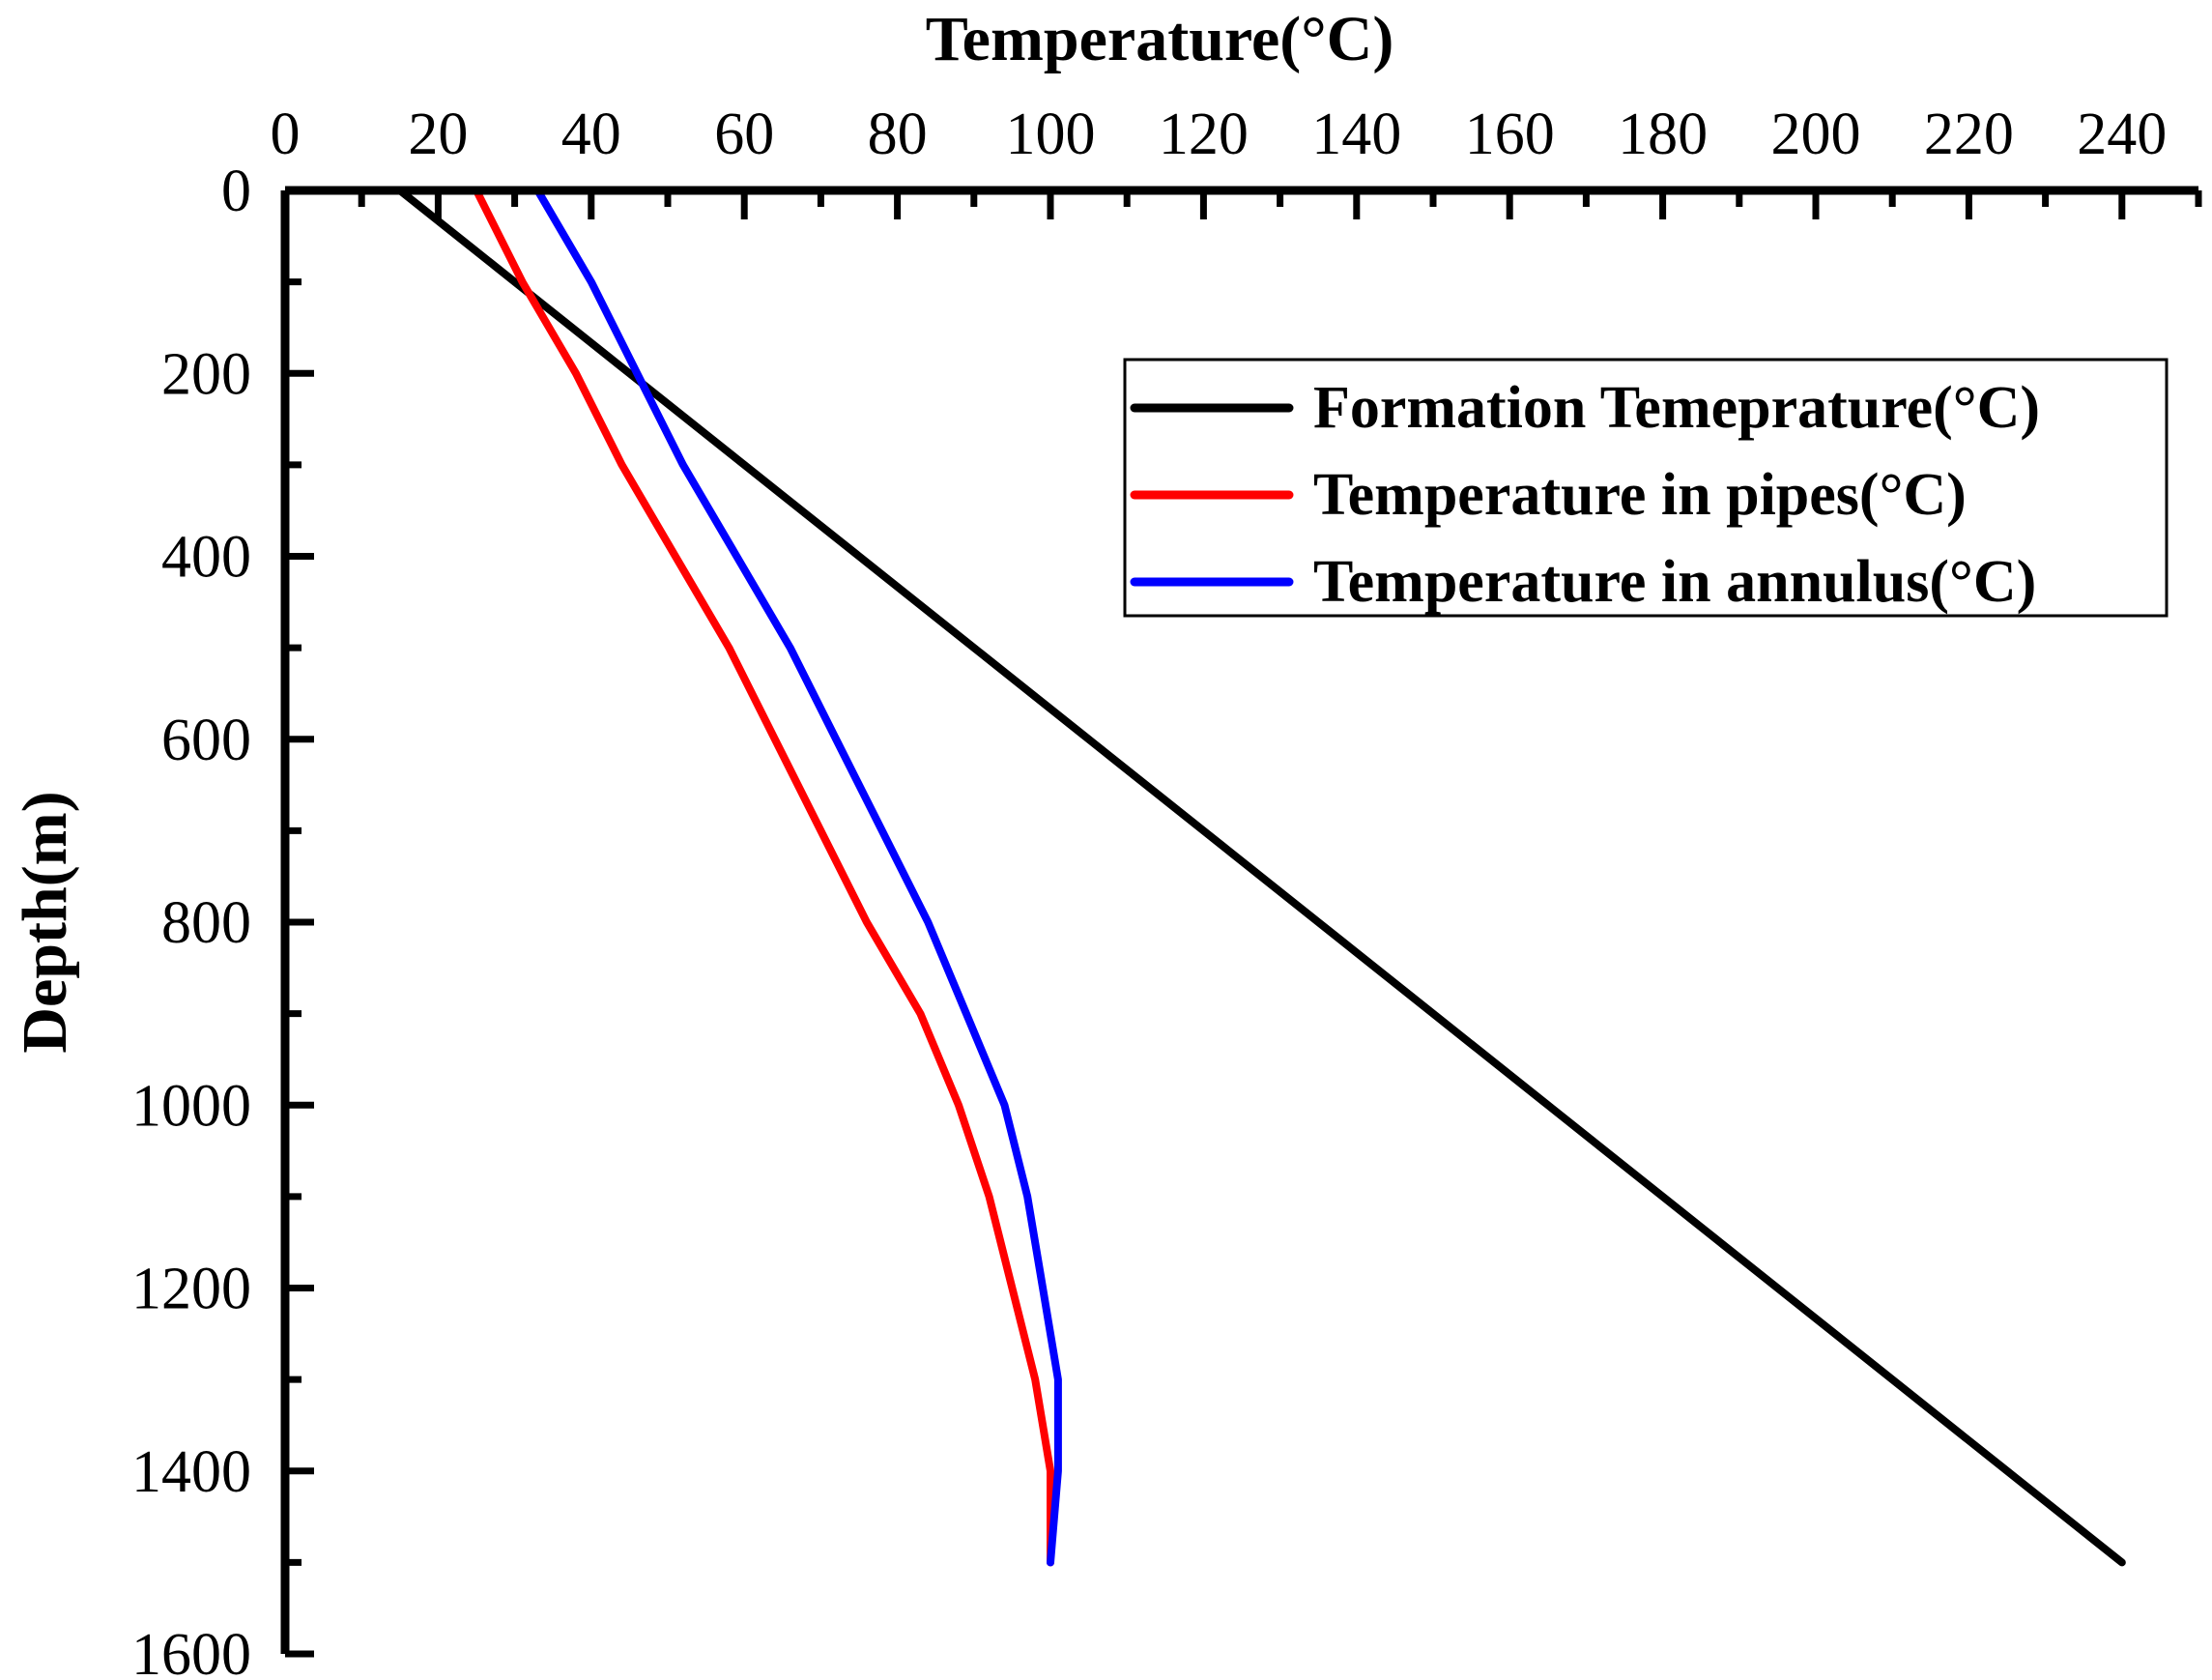 Image resolution: width=2212 pixels, height=1680 pixels. What do you see at coordinates (1051, 134) in the screenshot?
I see `x-tick-label: 100` at bounding box center [1051, 134].